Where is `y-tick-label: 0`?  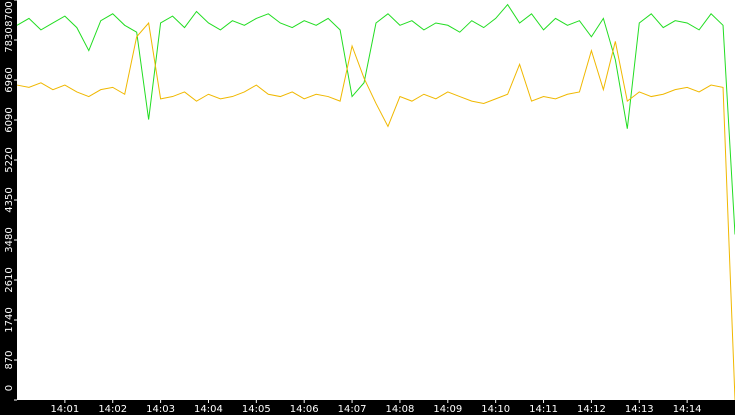 y-tick-label: 0 is located at coordinates (9, 388).